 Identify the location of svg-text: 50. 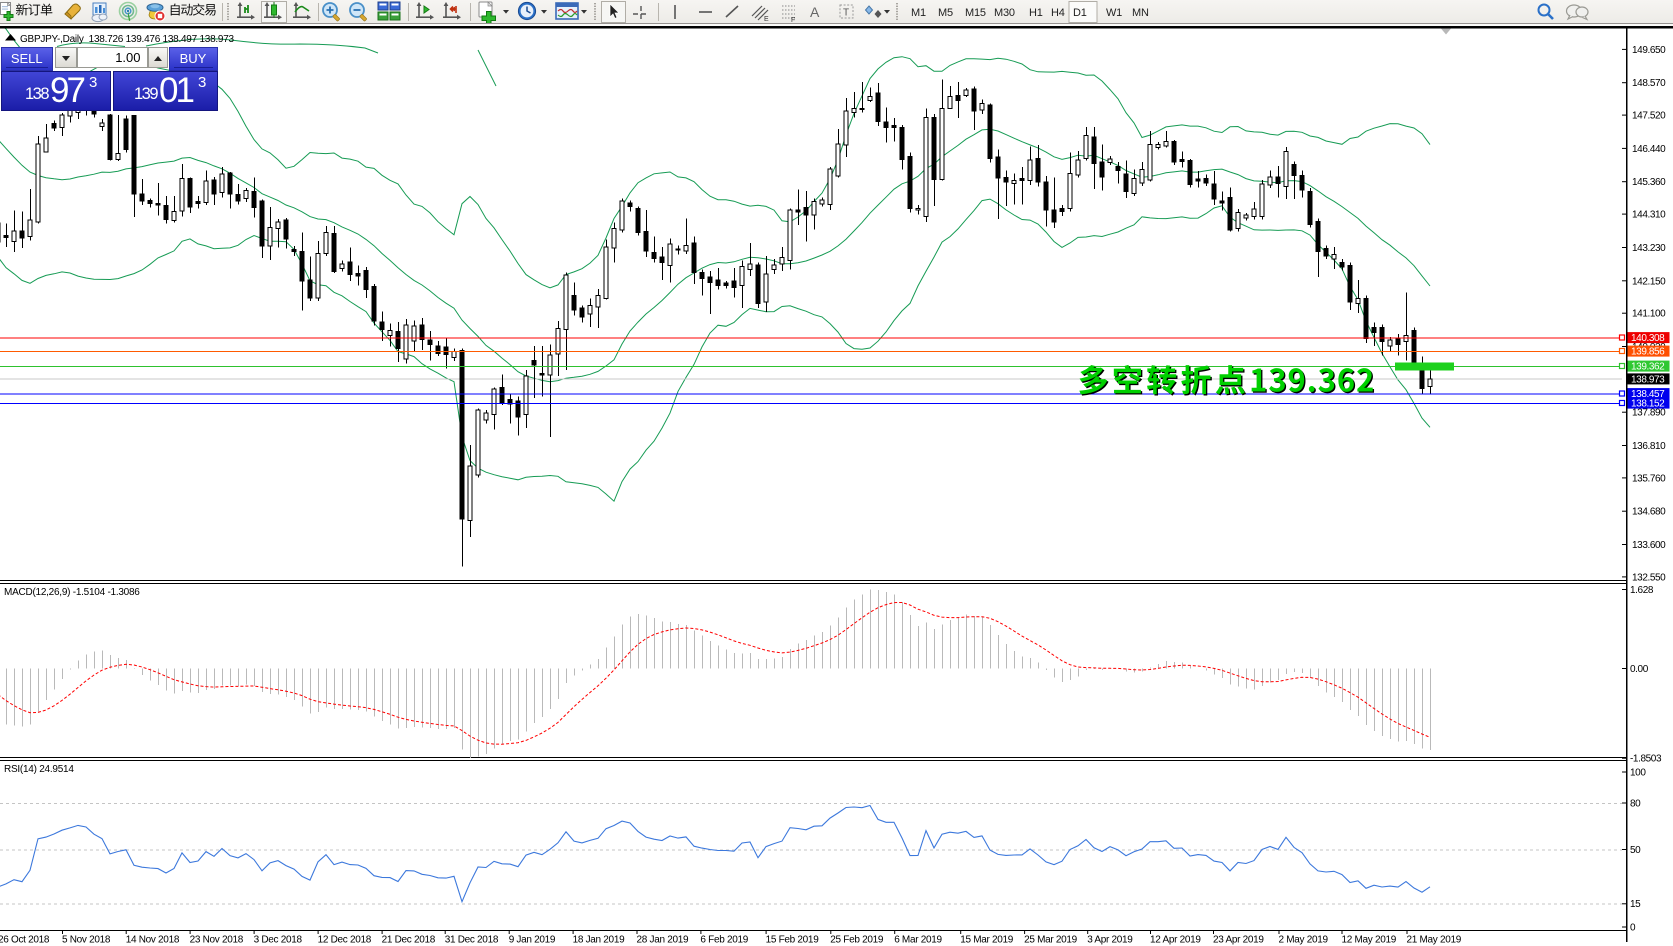
(1635, 850).